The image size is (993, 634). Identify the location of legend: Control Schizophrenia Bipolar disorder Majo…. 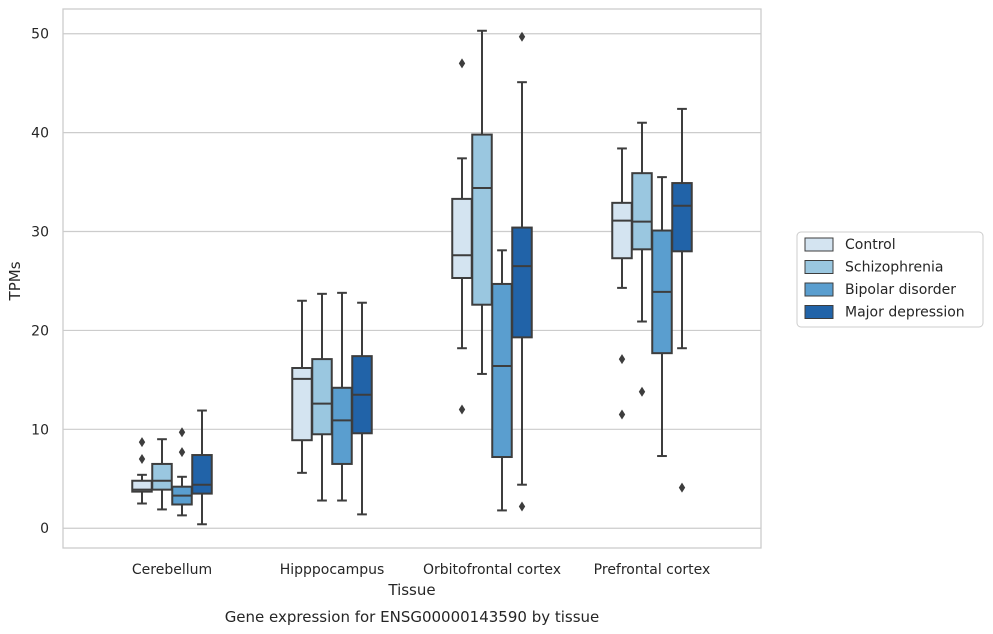
(890, 279).